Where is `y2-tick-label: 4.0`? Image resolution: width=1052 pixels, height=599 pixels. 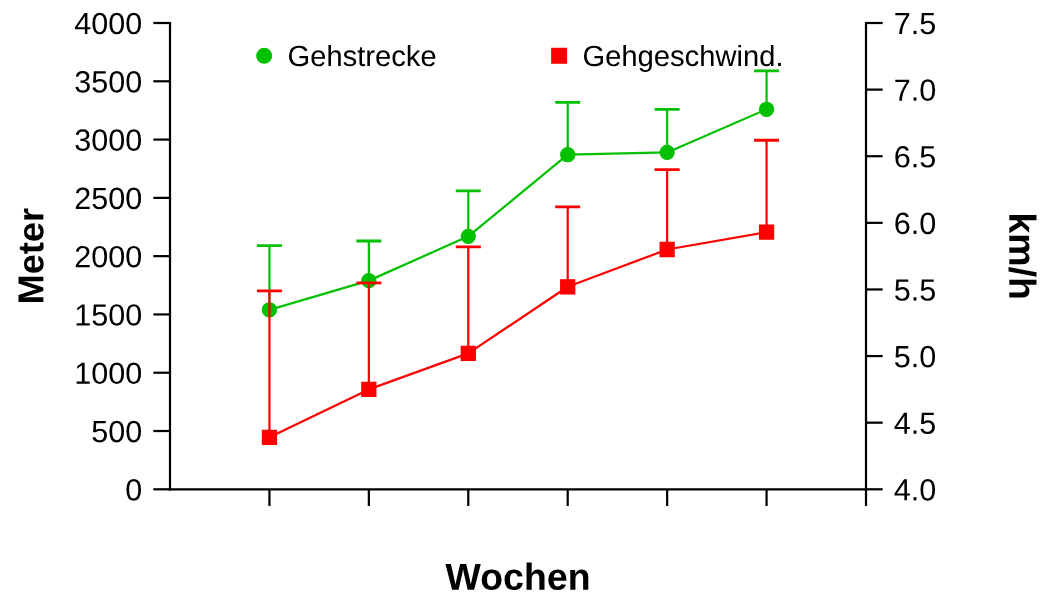
y2-tick-label: 4.0 is located at coordinates (915, 490).